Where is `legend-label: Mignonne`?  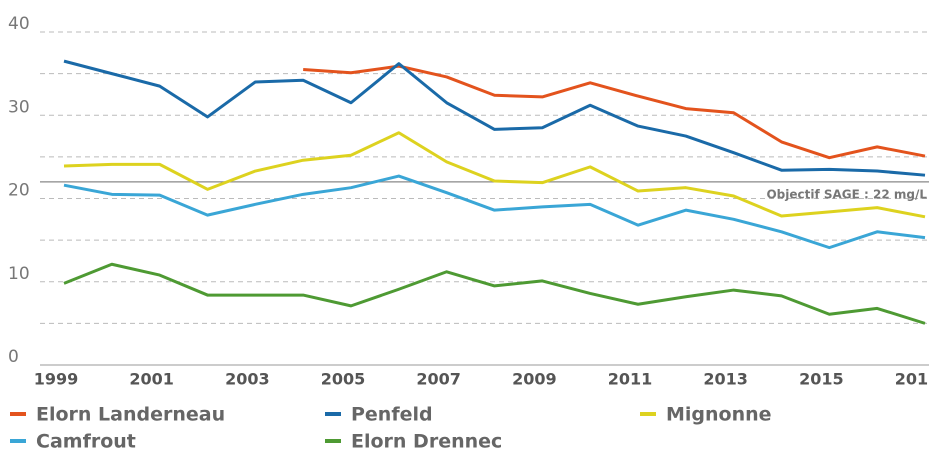 legend-label: Mignonne is located at coordinates (719, 415).